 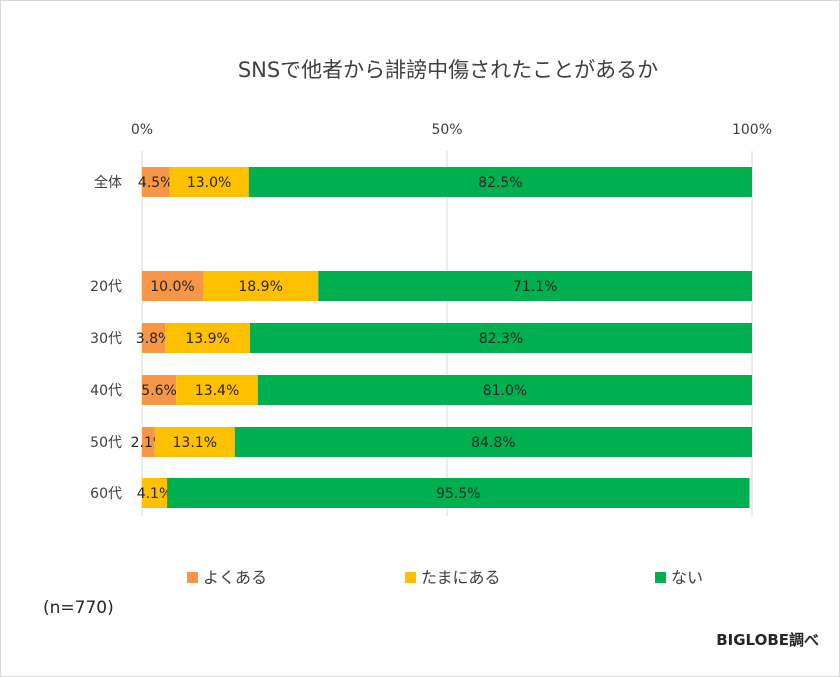 I want to click on bar-row: 3.8% 13.9% 82.3%, so click(x=444, y=338).